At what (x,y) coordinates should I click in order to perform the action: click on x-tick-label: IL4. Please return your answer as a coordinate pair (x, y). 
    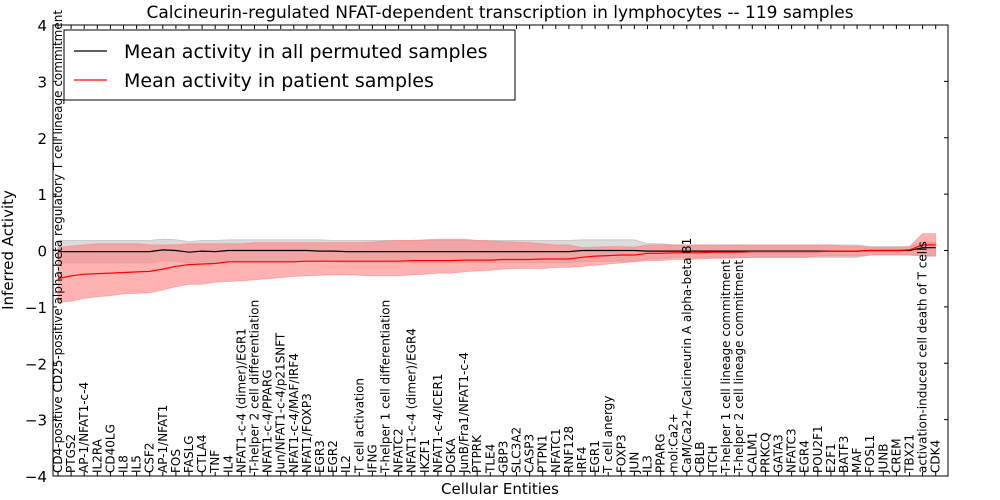
    Looking at the image, I should click on (228, 464).